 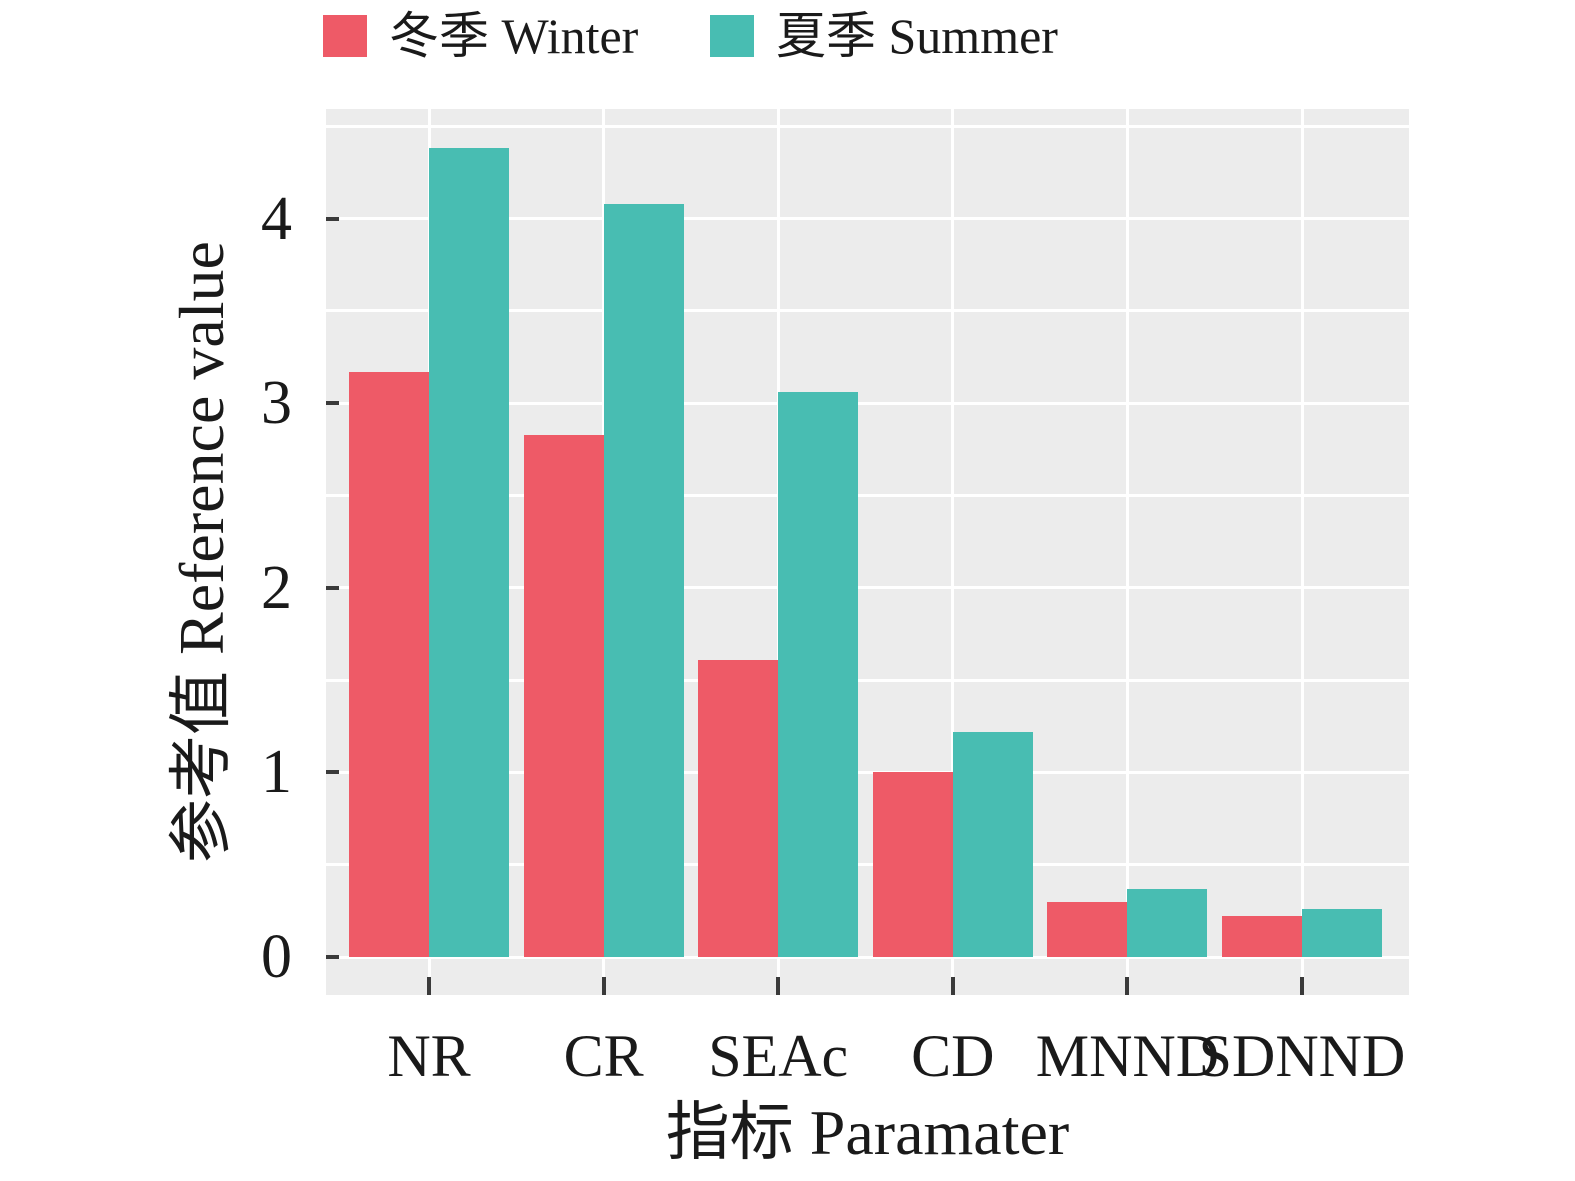 I want to click on gridline-y-3.5, so click(x=867, y=311).